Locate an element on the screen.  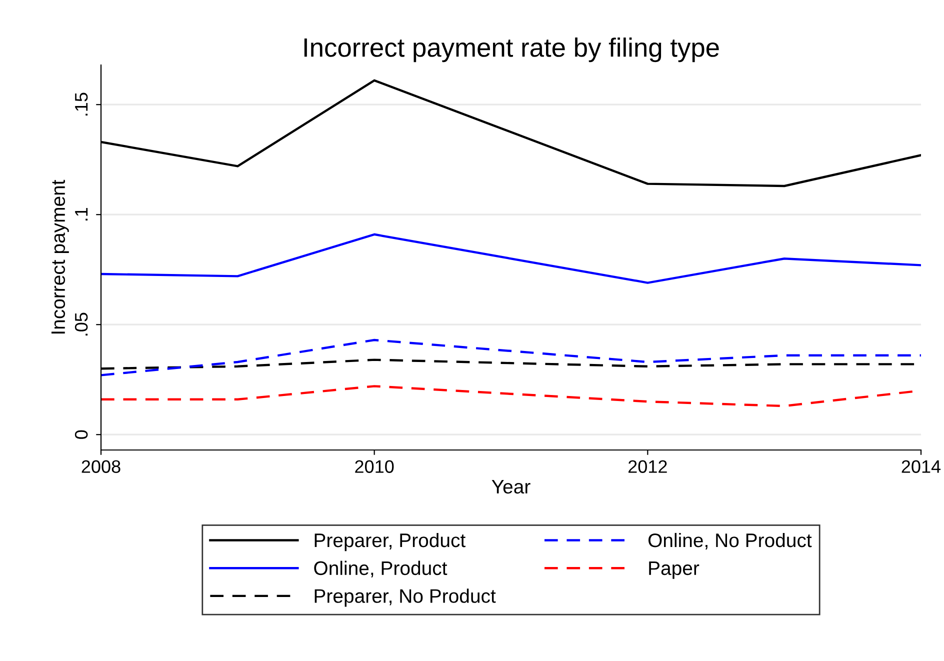
chart-title: Incorrect payment rate by filing type is located at coordinates (511, 50).